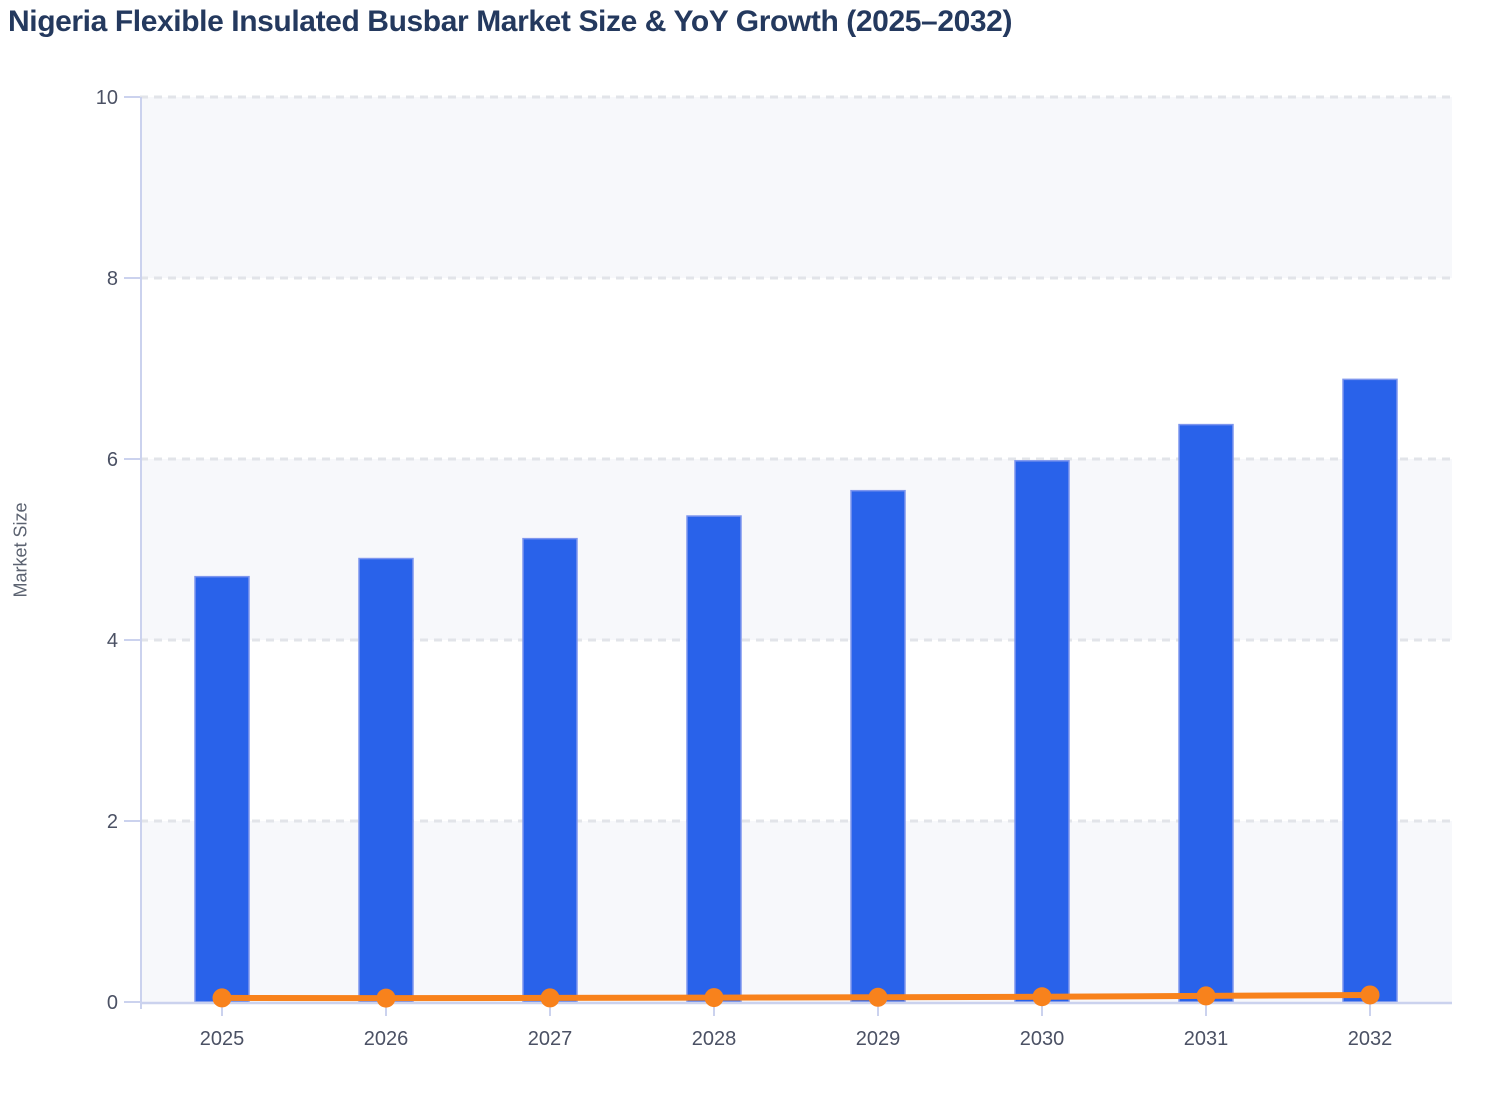 The width and height of the screenshot is (1508, 1120). What do you see at coordinates (112, 822) in the screenshot?
I see `y-tick-label: 2` at bounding box center [112, 822].